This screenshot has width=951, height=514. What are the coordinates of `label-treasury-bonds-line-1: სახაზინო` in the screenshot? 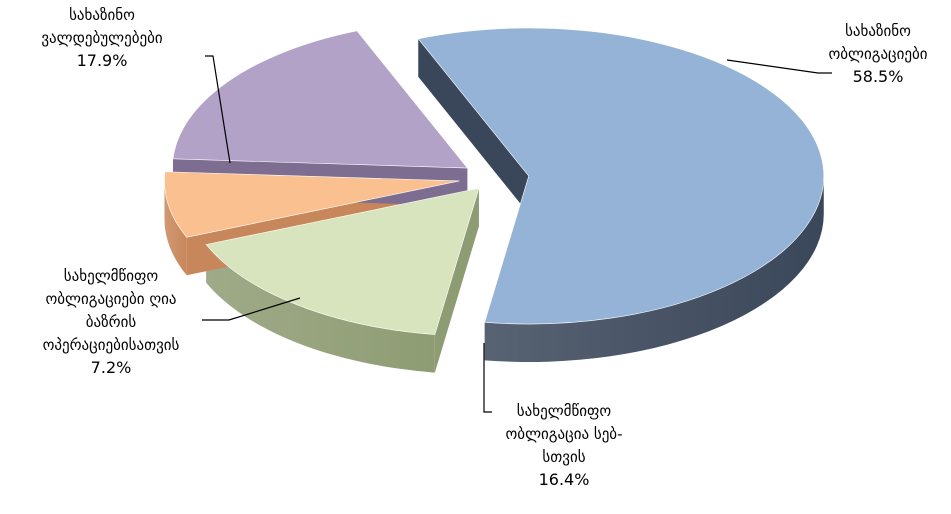 It's located at (878, 31).